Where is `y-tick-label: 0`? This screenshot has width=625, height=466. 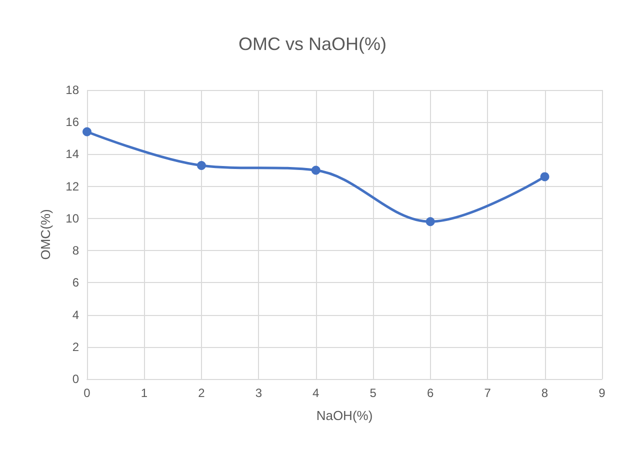
y-tick-label: 0 is located at coordinates (76, 379).